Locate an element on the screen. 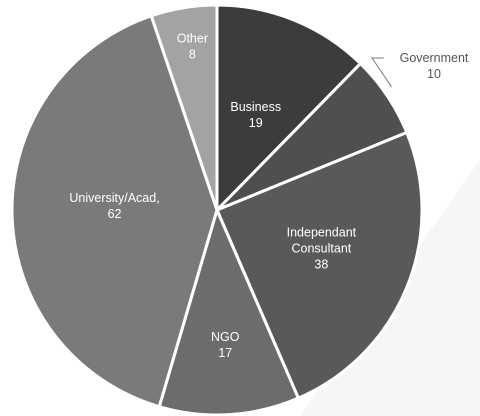  pie-slice-other is located at coordinates (184, 107).